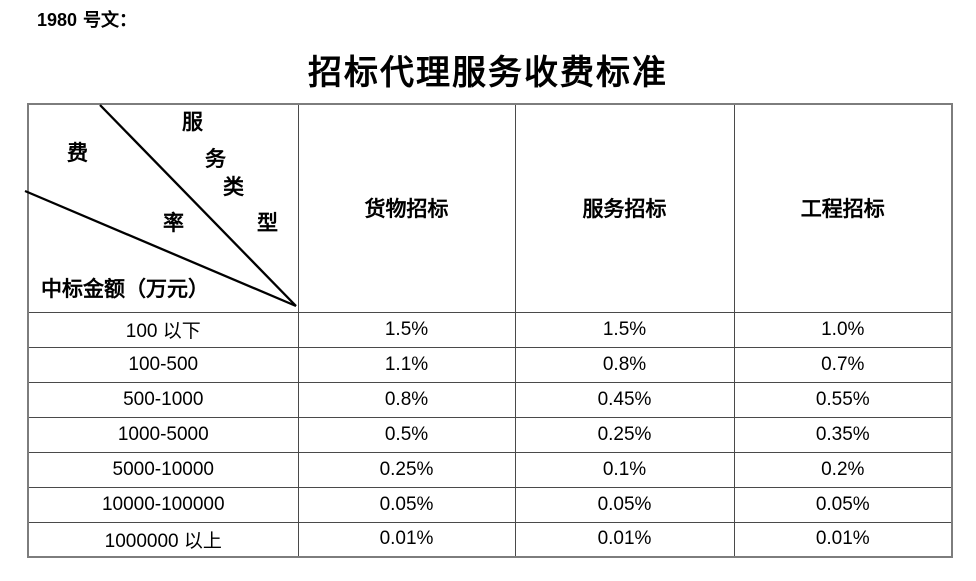 Image resolution: width=976 pixels, height=581 pixels. I want to click on table-row: 1000-5000 0.5% 0.25% 0.35%, so click(490, 434).